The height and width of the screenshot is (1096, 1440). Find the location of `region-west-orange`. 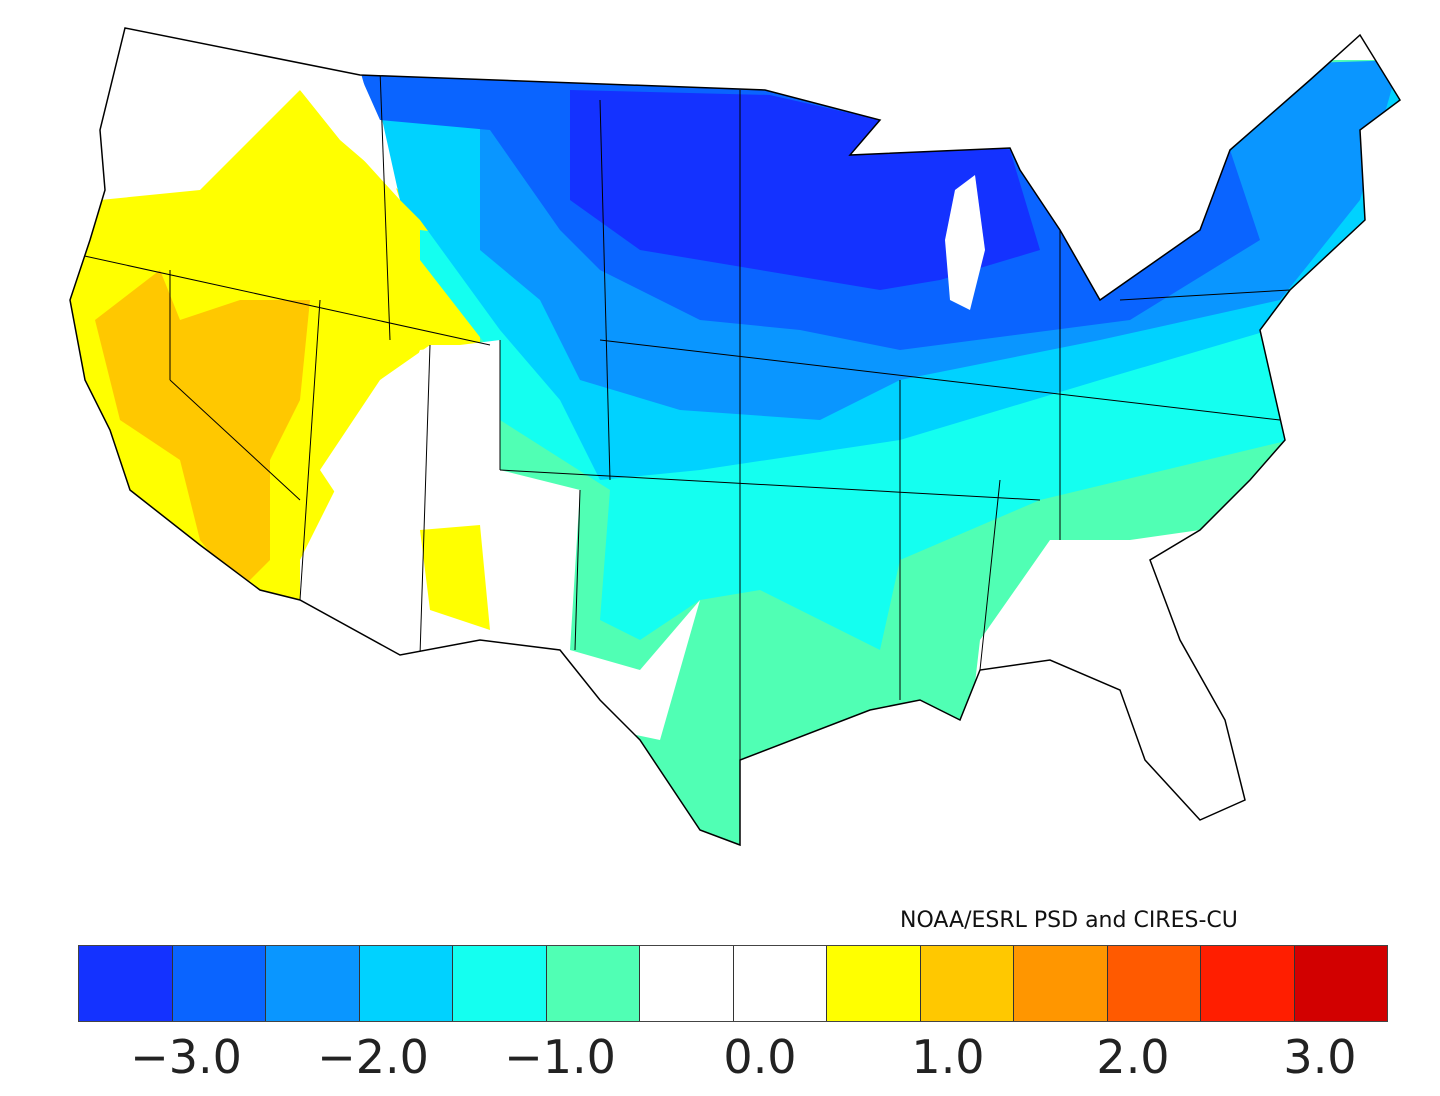

region-west-orange is located at coordinates (202, 430).